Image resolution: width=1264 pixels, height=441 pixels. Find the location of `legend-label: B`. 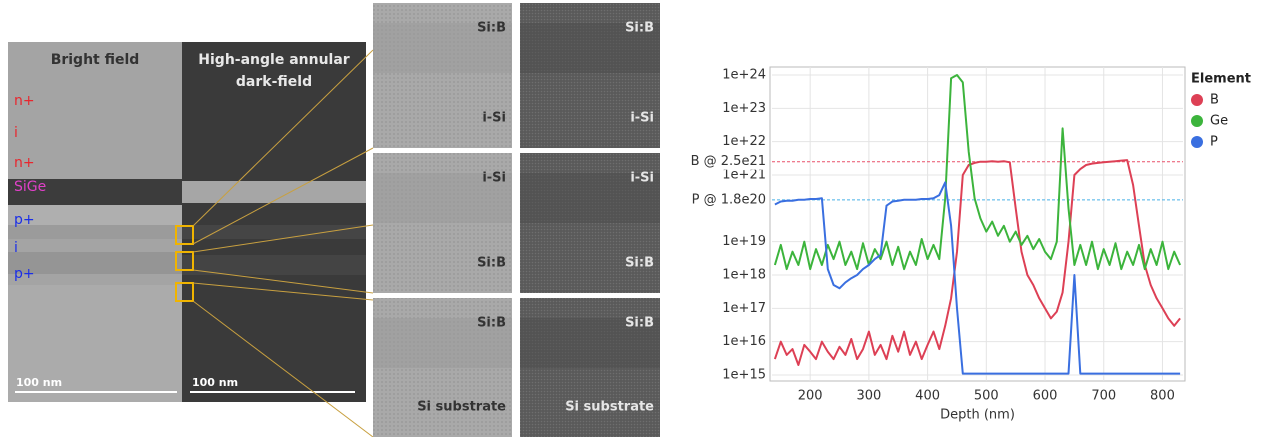

legend-label: B is located at coordinates (1214, 100).